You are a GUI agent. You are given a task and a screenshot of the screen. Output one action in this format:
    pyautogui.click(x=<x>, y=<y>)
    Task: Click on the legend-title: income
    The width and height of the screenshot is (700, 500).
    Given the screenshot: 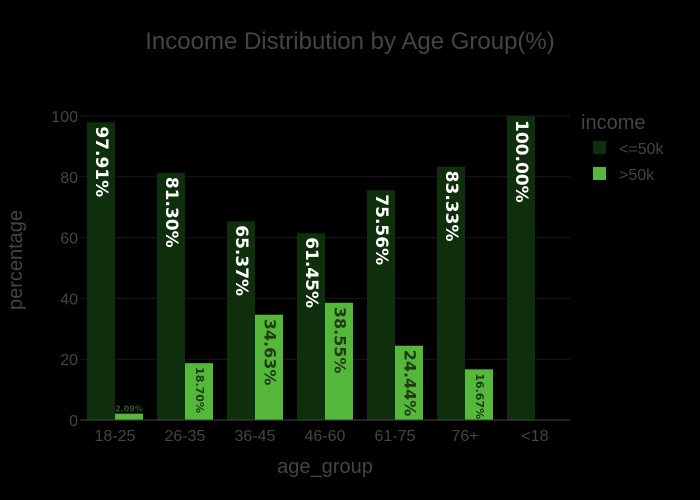 What is the action you would take?
    pyautogui.click(x=613, y=123)
    